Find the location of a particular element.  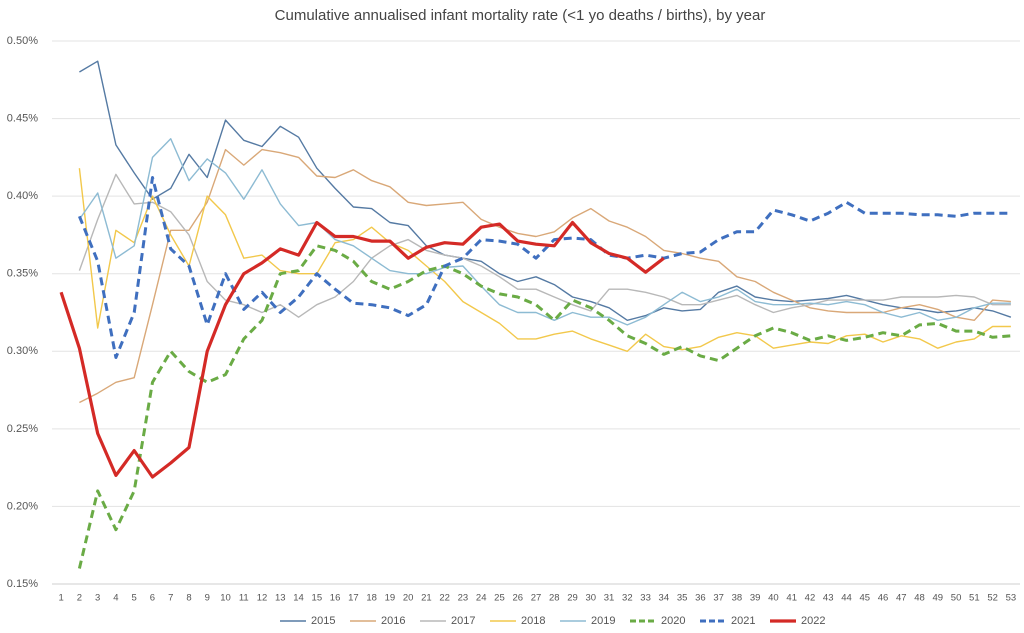

x-tick-label: 38 is located at coordinates (737, 598).